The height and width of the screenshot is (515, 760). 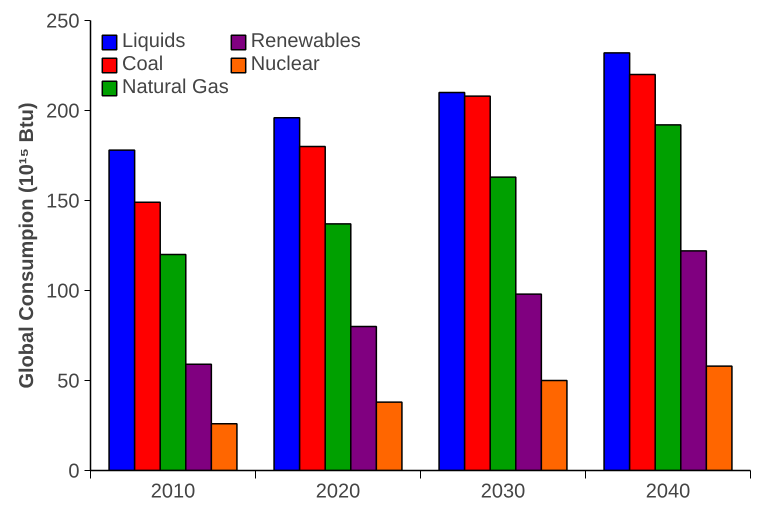 I want to click on legend-label: Natural Gas, so click(x=175, y=87).